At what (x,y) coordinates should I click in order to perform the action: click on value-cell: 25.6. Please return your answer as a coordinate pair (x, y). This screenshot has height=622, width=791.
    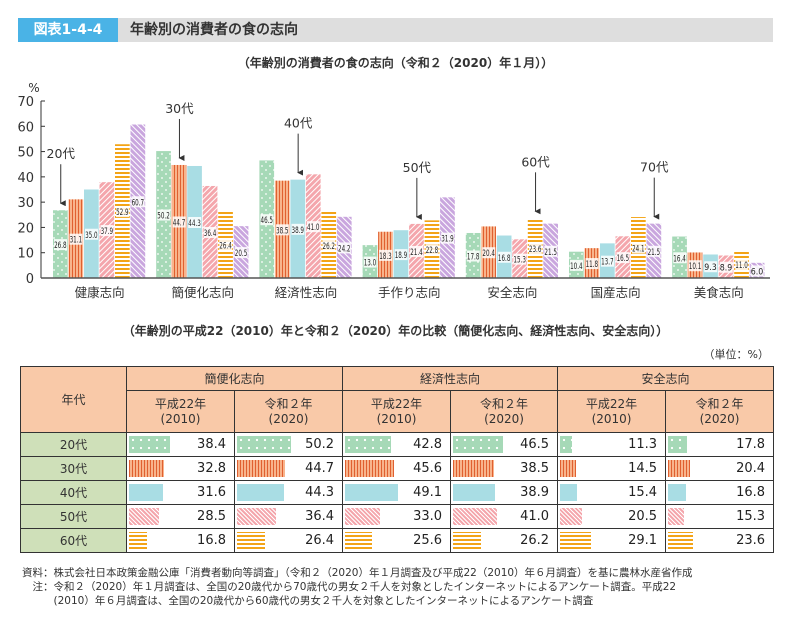
    Looking at the image, I should click on (397, 540).